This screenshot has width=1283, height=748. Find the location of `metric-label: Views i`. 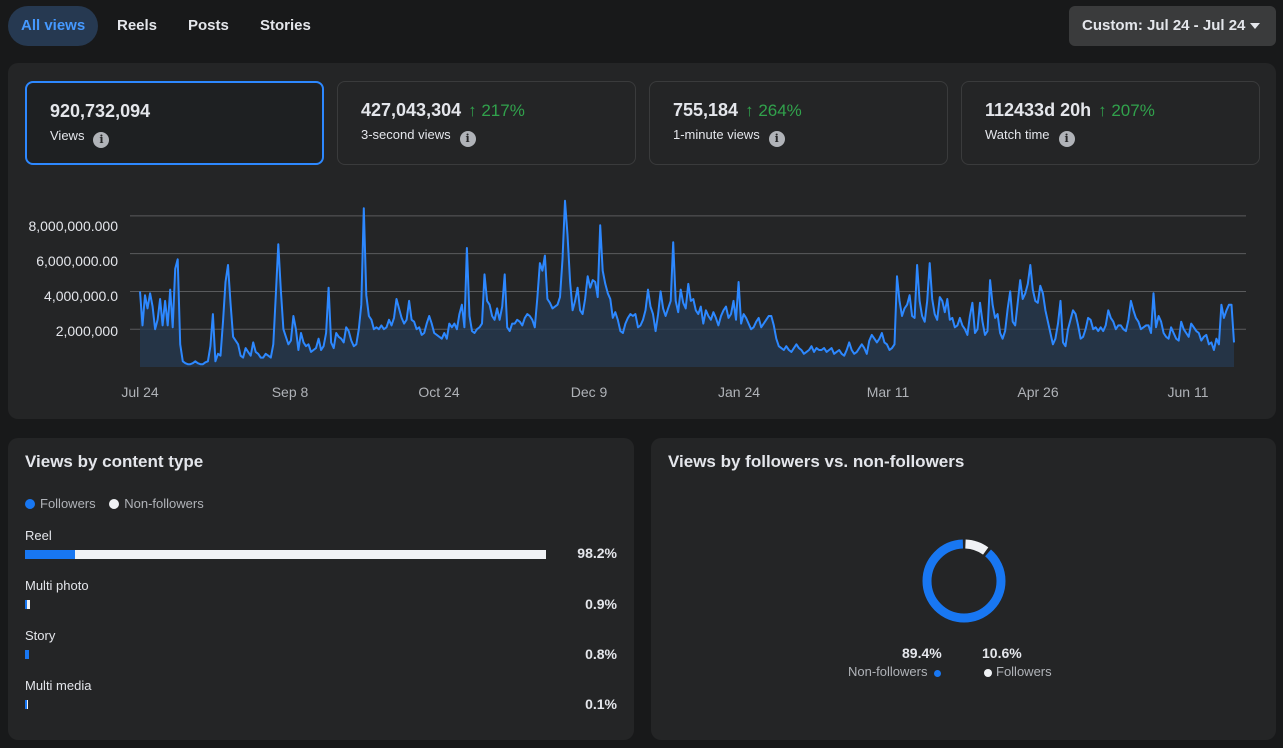

metric-label: Views i is located at coordinates (80, 138).